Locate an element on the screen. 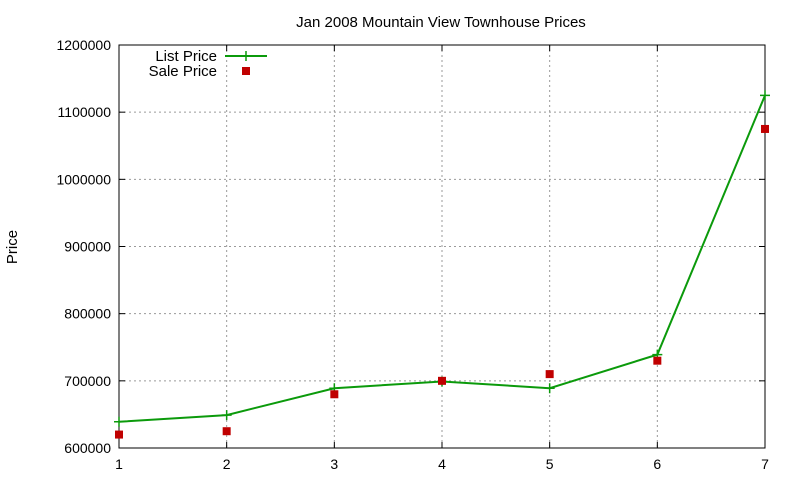 Image resolution: width=800 pixels, height=480 pixels. y-tick-label: 1000000 is located at coordinates (83, 179).